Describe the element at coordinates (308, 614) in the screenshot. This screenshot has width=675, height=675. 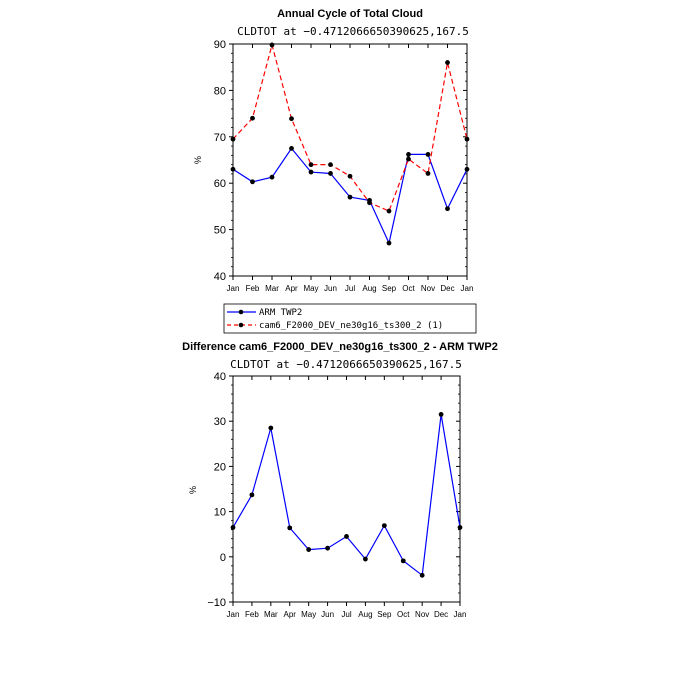
I see `chart2-xtick-label: May` at that location.